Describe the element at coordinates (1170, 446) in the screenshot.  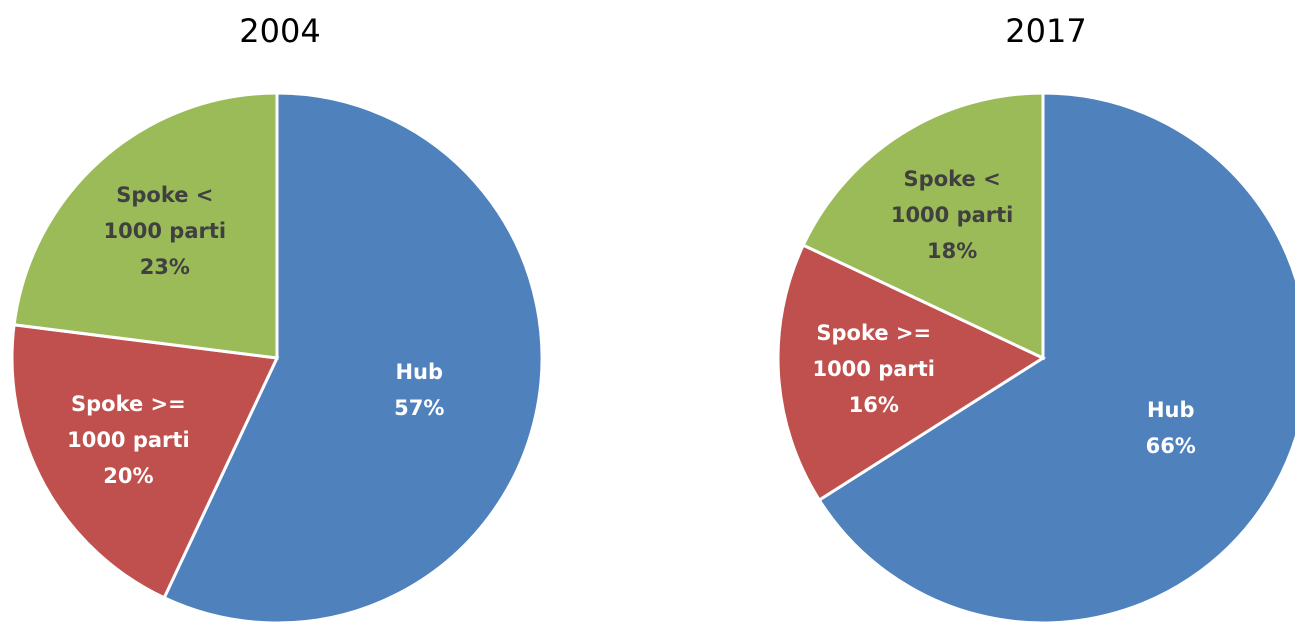
I see `value-label: 66%` at that location.